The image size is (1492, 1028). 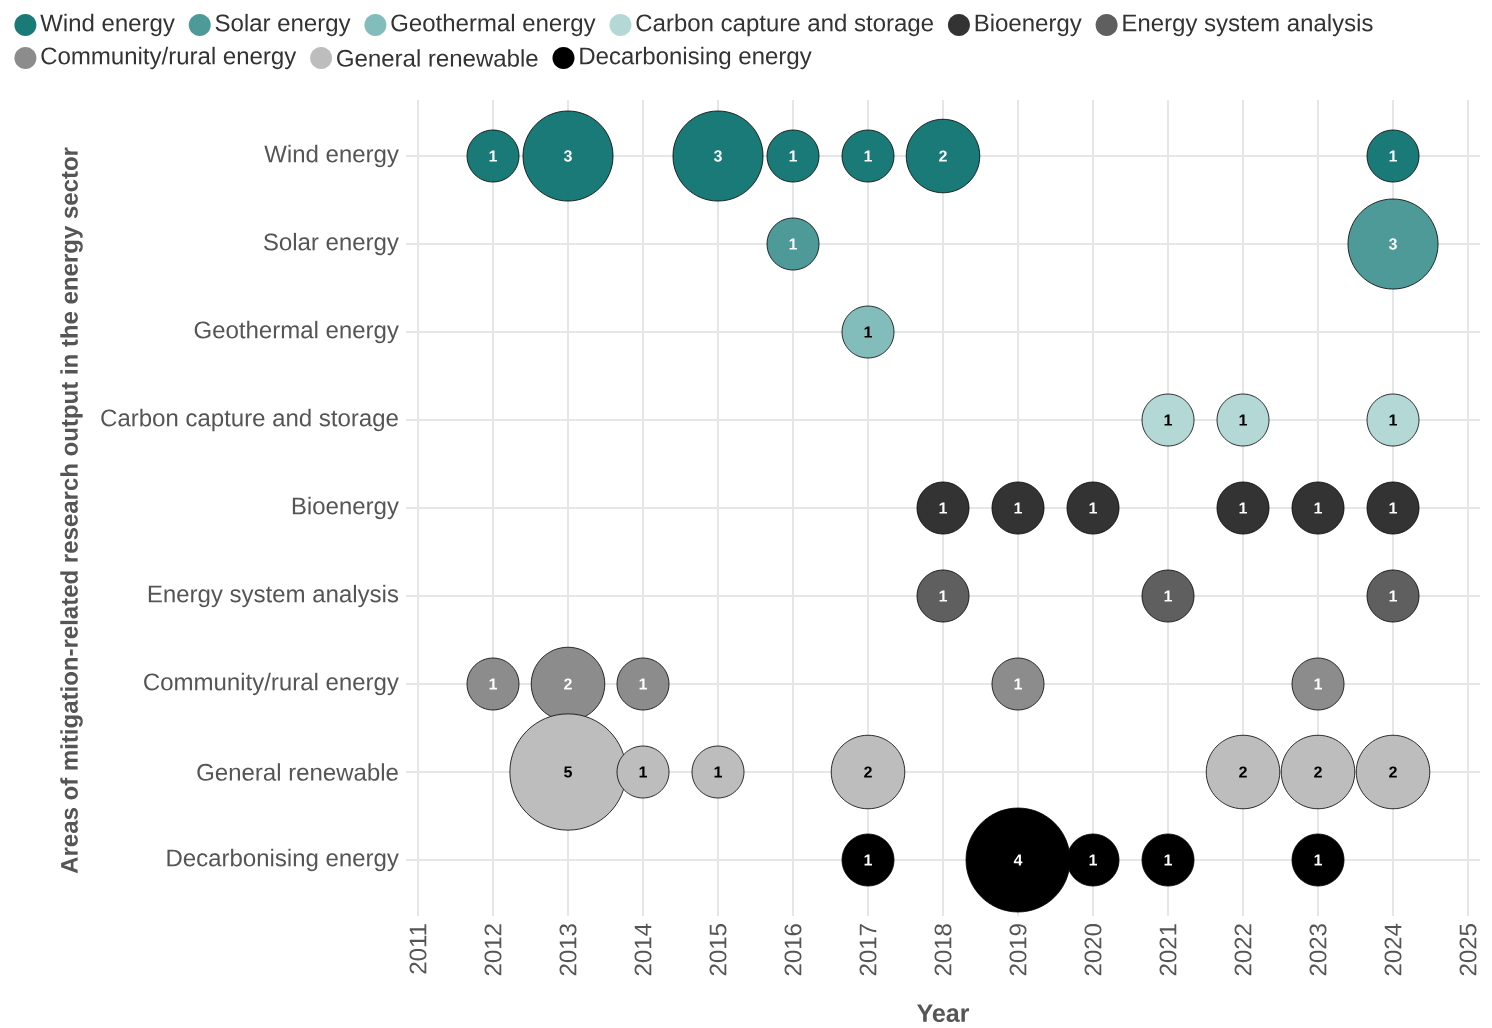 I want to click on y-tick-label: Decarbonising energy, so click(x=283, y=860).